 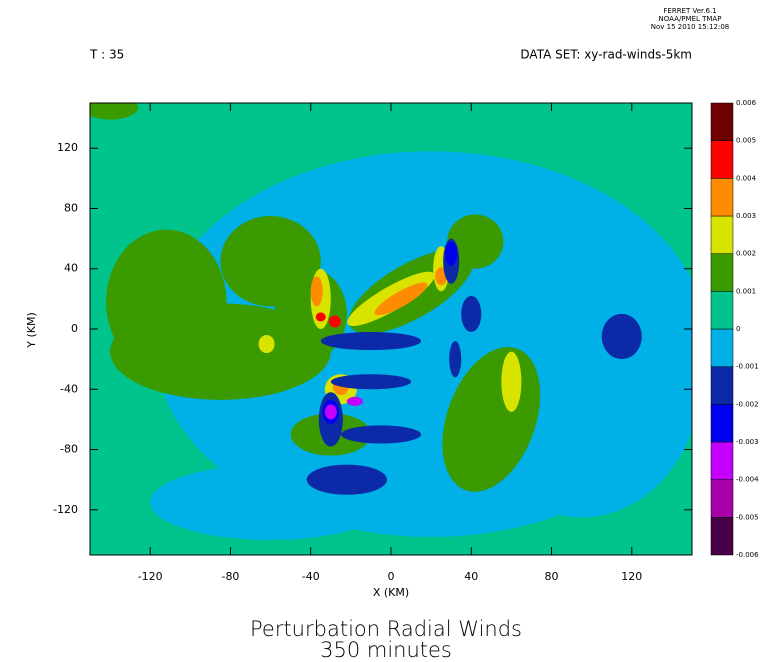 I want to click on y-axis-label: Y (KM), so click(x=31, y=330).